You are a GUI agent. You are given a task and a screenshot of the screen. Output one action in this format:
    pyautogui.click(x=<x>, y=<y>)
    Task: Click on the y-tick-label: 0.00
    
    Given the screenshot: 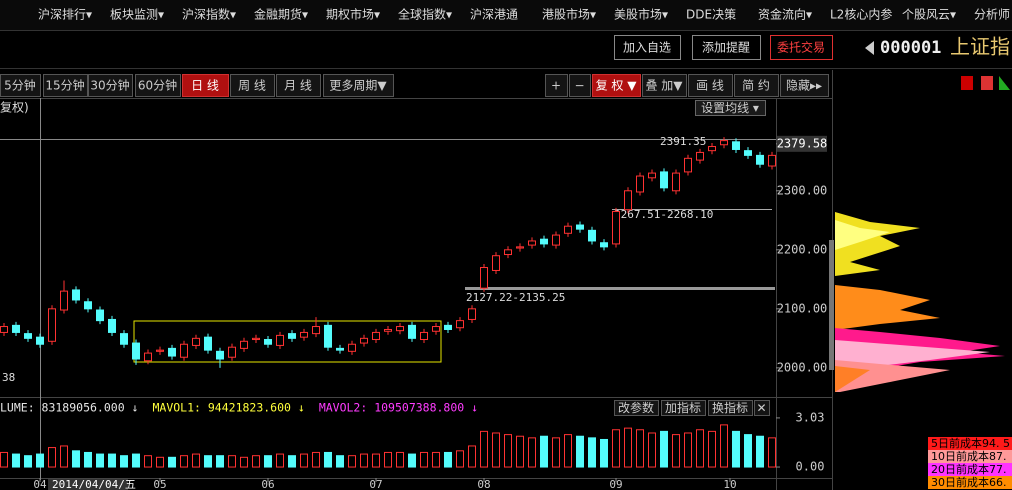 What is the action you would take?
    pyautogui.click(x=810, y=467)
    